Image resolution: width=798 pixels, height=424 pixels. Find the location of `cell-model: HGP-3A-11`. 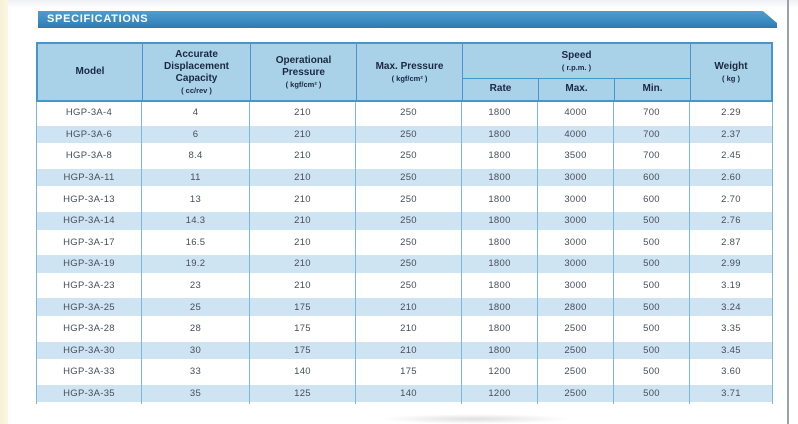

cell-model: HGP-3A-11 is located at coordinates (89, 177).